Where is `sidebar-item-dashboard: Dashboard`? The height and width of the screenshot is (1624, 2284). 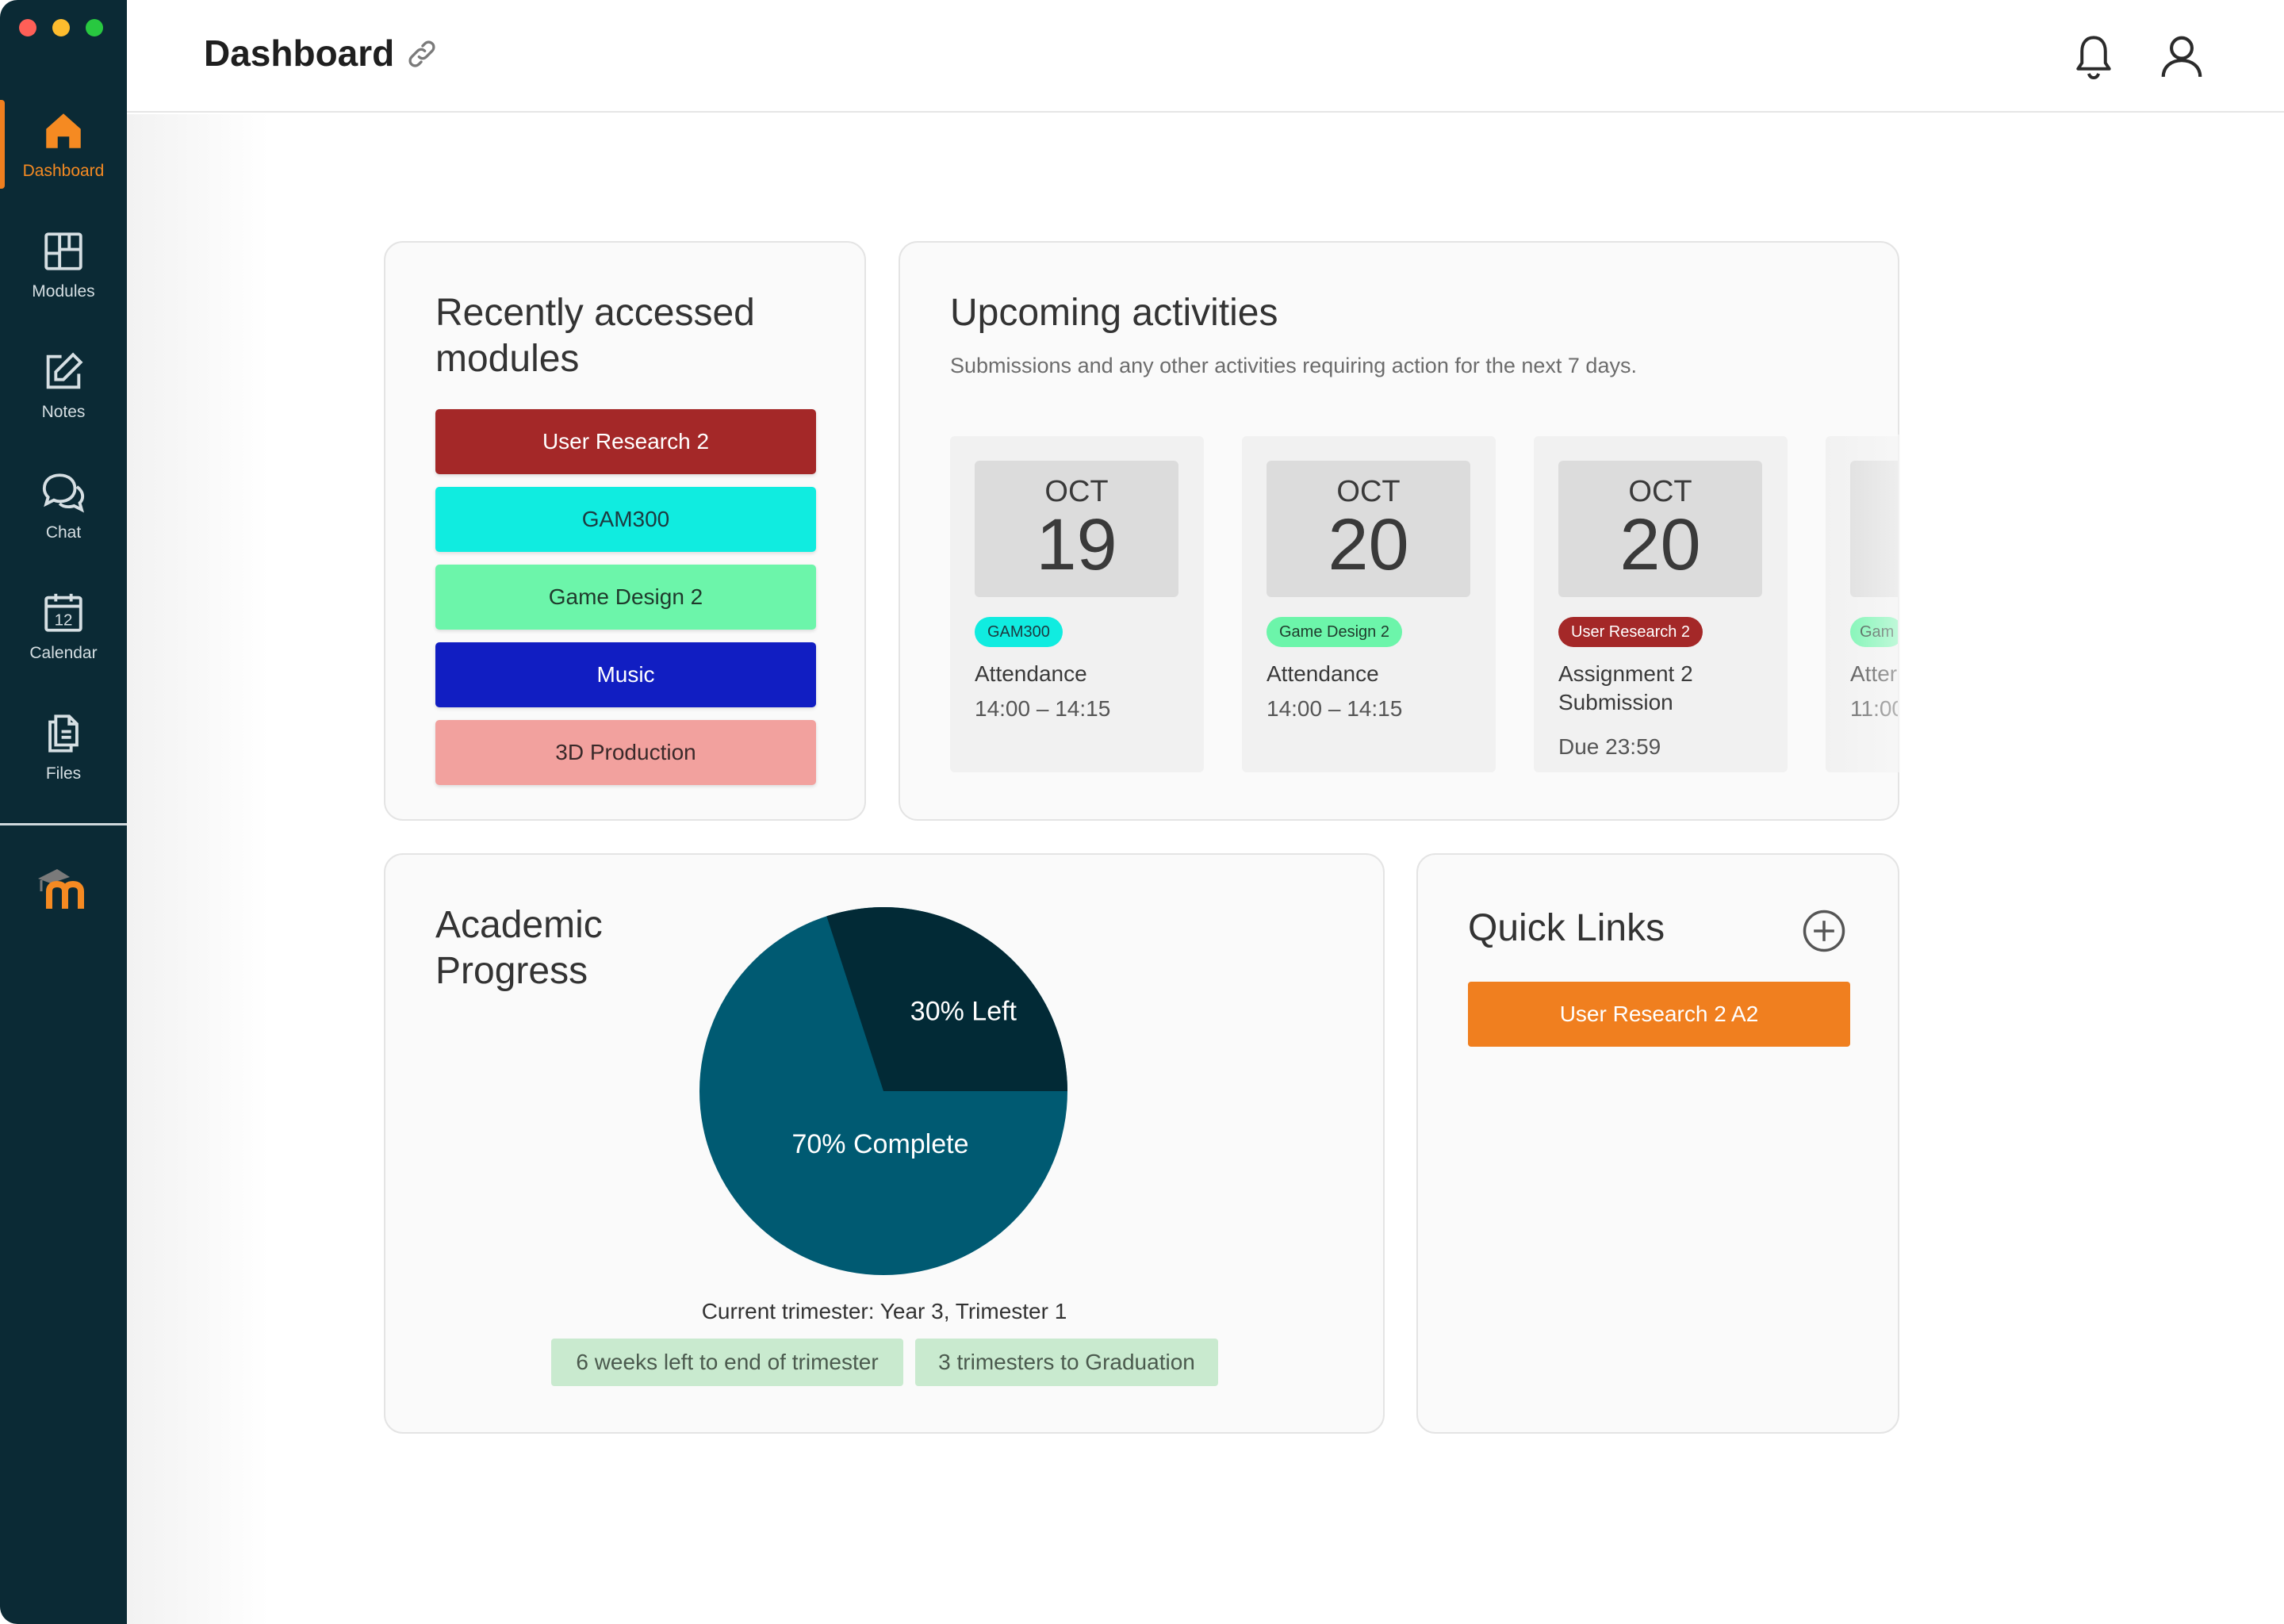
sidebar-item-dashboard: Dashboard is located at coordinates (63, 144).